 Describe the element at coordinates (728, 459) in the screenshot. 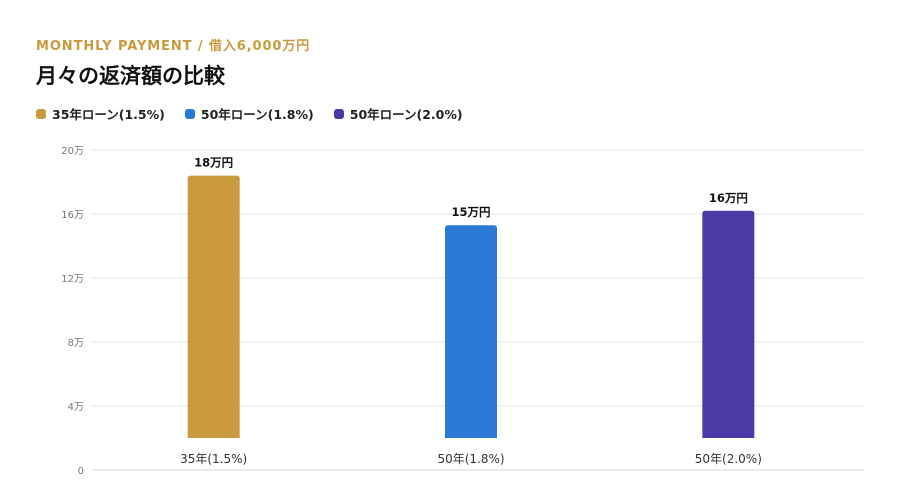

I see `x-category-label-3: 50年(2.0%)` at that location.